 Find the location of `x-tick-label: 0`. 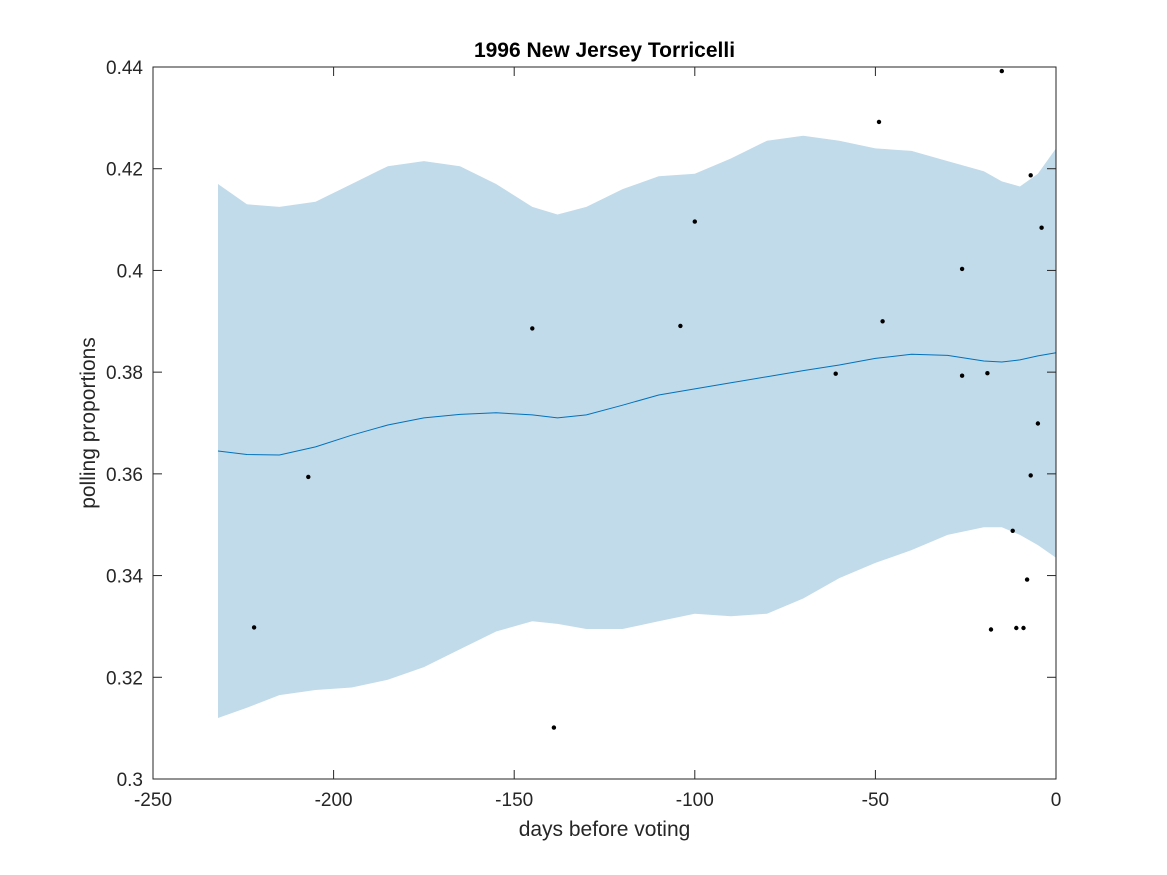

x-tick-label: 0 is located at coordinates (1056, 800).